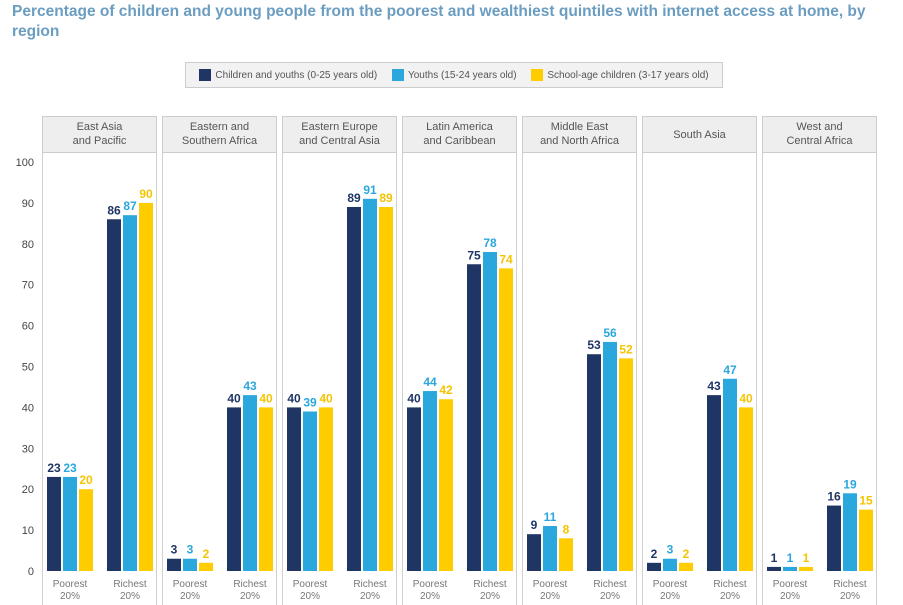 The height and width of the screenshot is (605, 903). What do you see at coordinates (25, 163) in the screenshot?
I see `y-tick-label: 100` at bounding box center [25, 163].